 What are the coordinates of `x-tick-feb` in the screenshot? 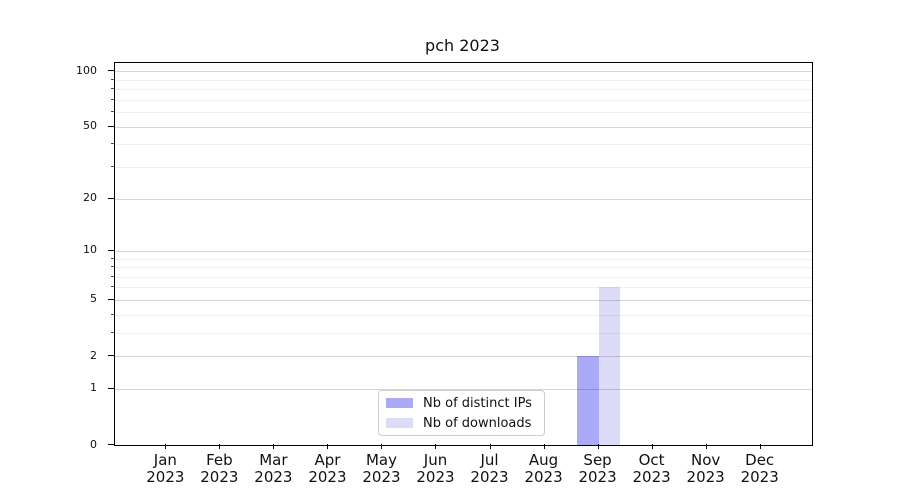 It's located at (220, 446).